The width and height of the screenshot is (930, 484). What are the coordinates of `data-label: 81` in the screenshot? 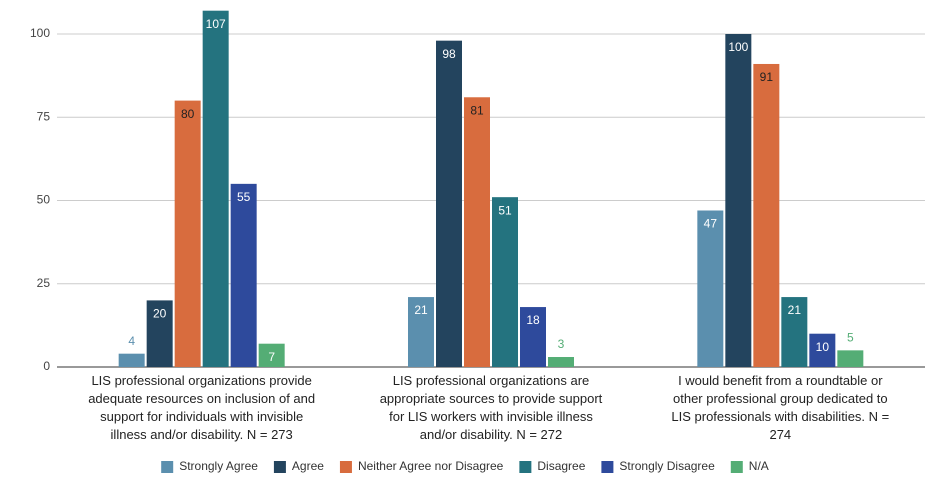 It's located at (477, 110).